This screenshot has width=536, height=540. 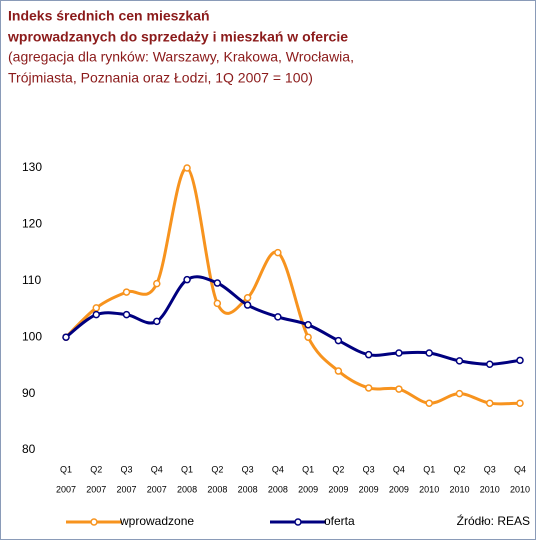 What do you see at coordinates (109, 16) in the screenshot?
I see `chart-title: Indeks średnich cen mieszkań` at bounding box center [109, 16].